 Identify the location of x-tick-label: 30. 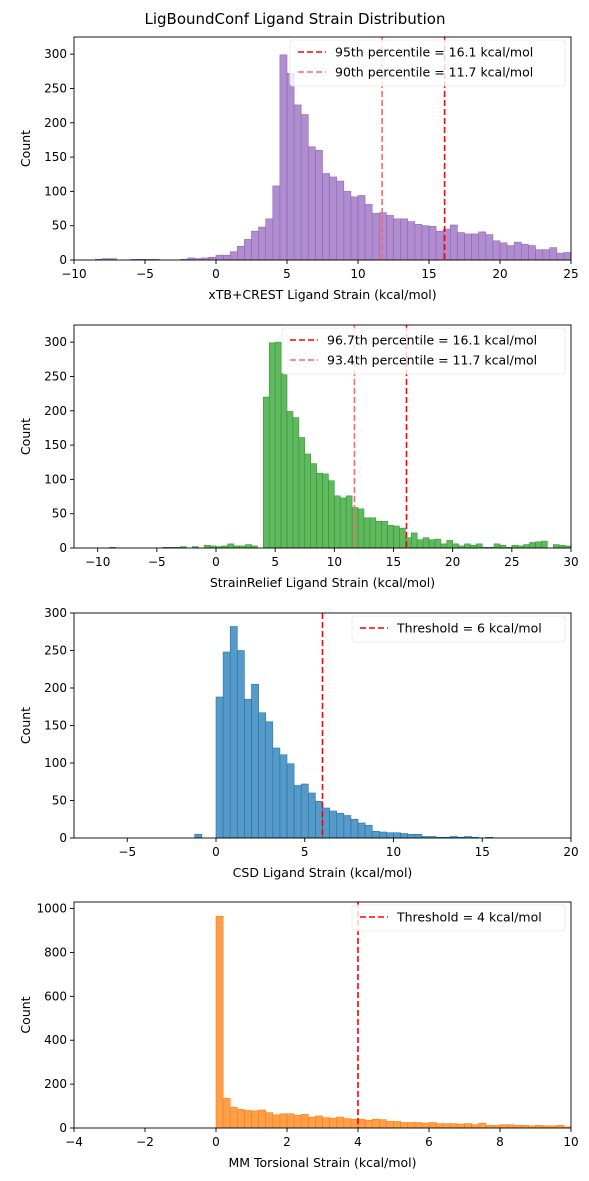
(570, 562).